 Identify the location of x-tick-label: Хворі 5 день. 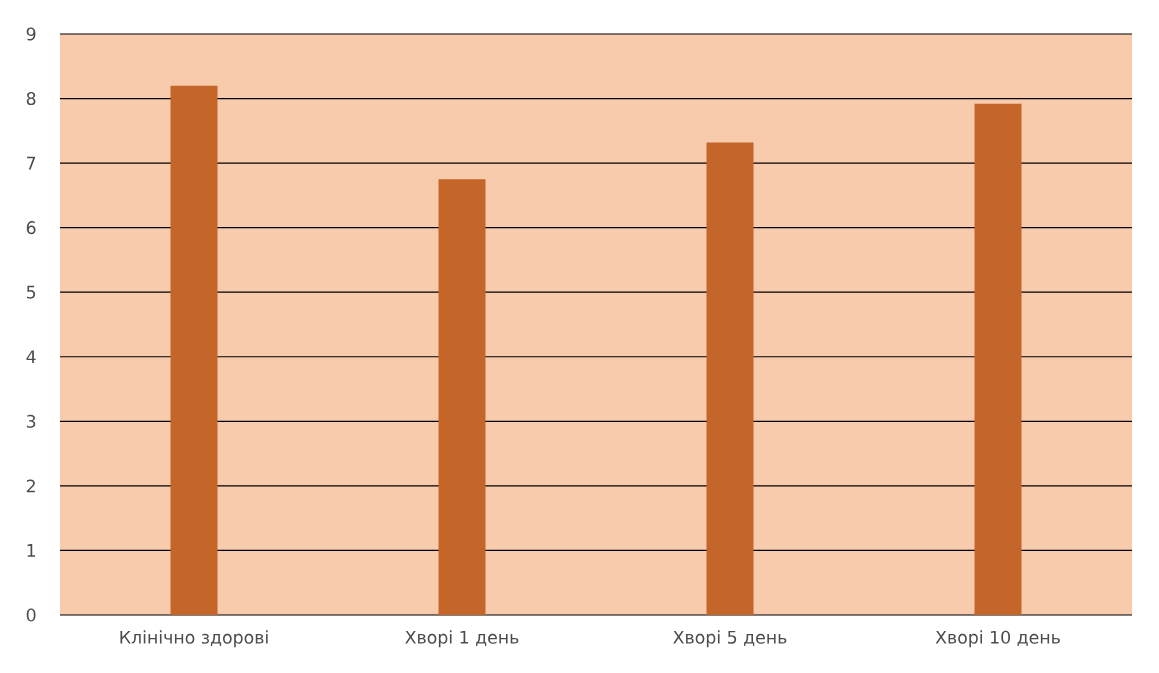
(730, 639).